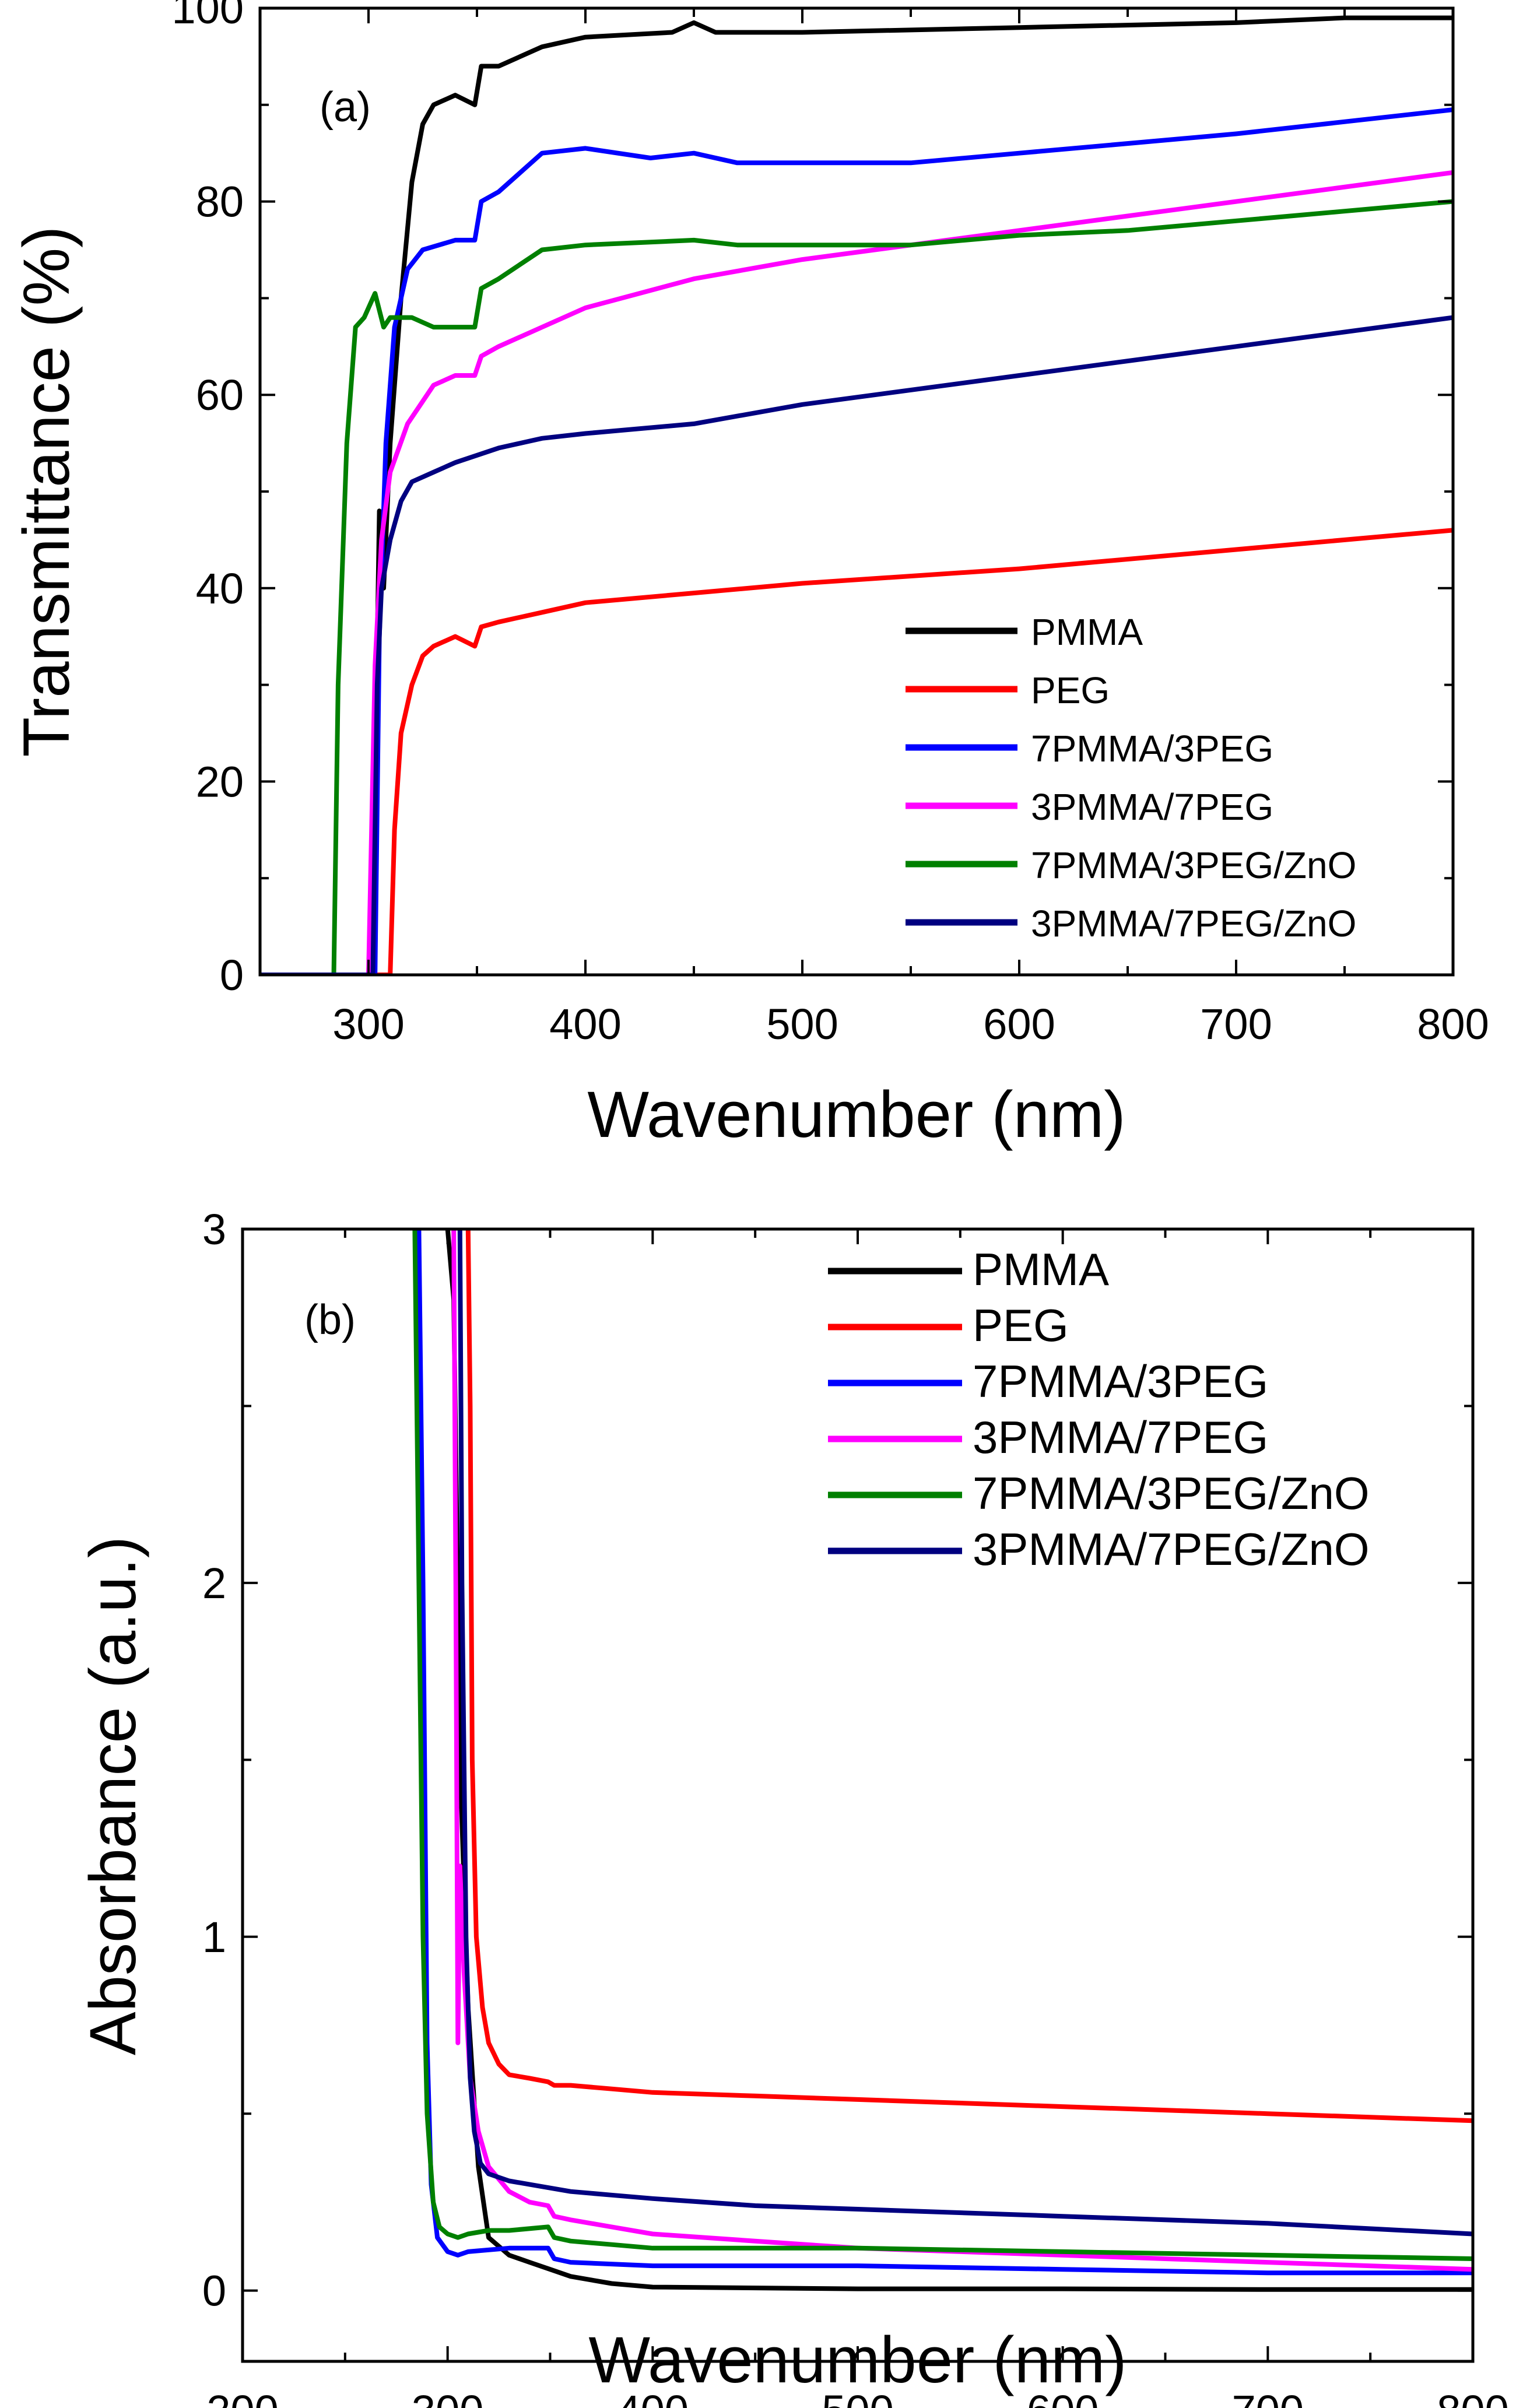  Describe the element at coordinates (1171, 1493) in the screenshot. I see `panel-b-legend-label: 7PMMA/3PEG/ZnO` at that location.